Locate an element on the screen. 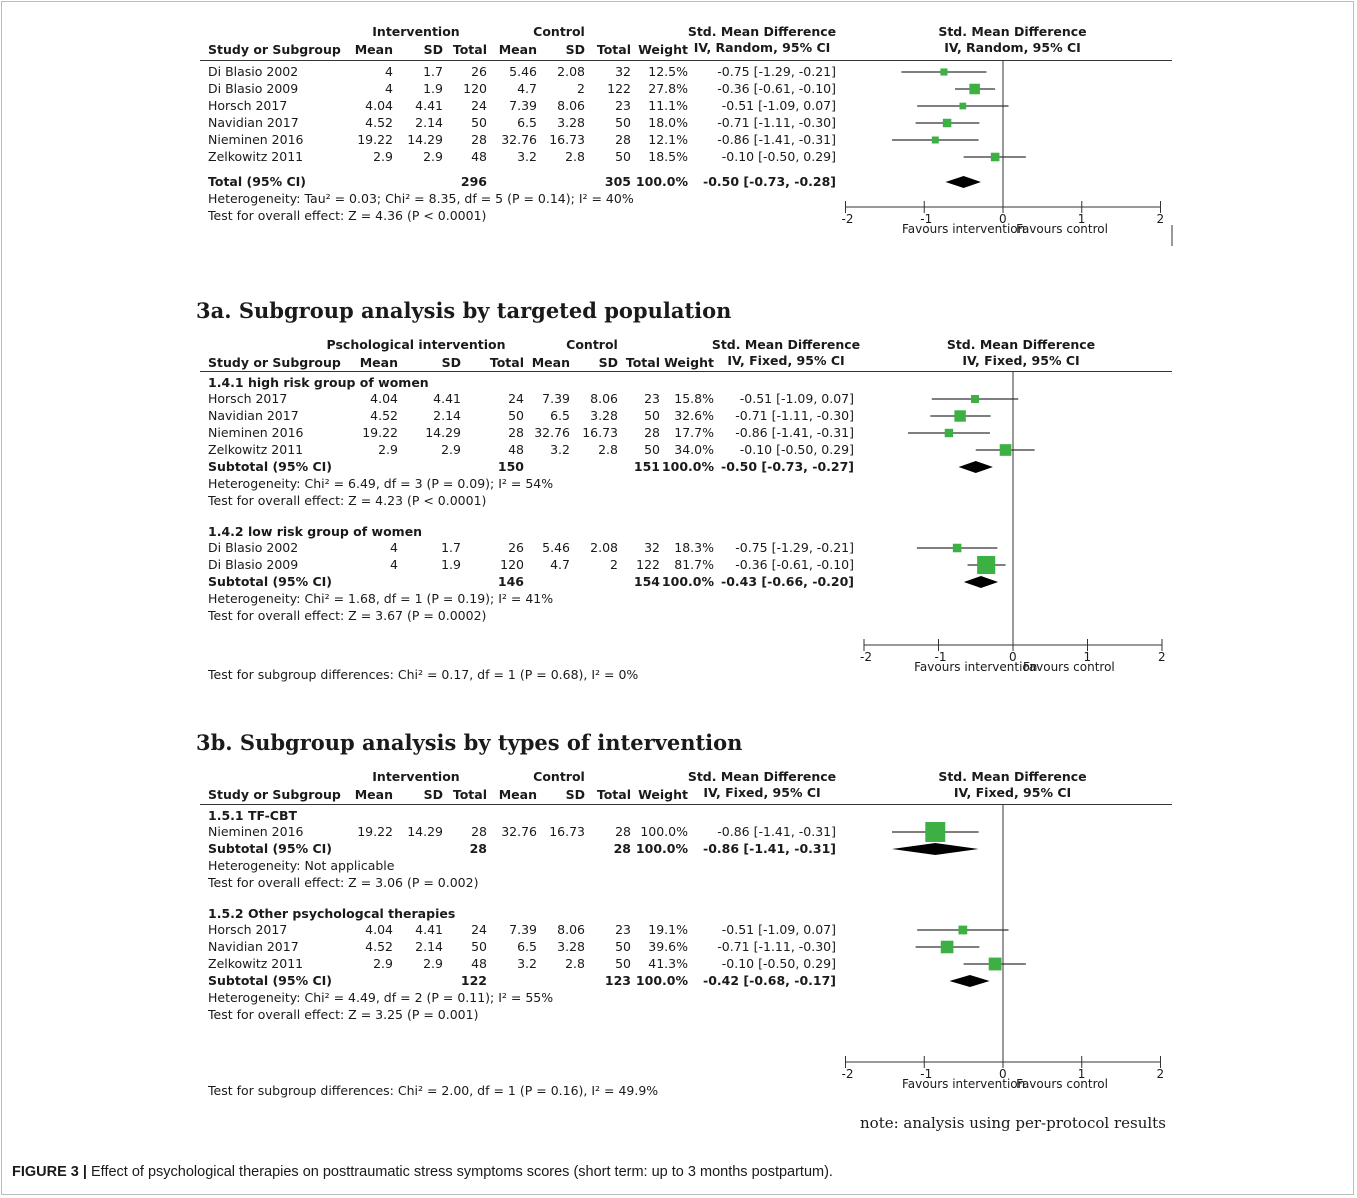 The image size is (1357, 1198). study-weight: 11.1% is located at coordinates (668, 105).